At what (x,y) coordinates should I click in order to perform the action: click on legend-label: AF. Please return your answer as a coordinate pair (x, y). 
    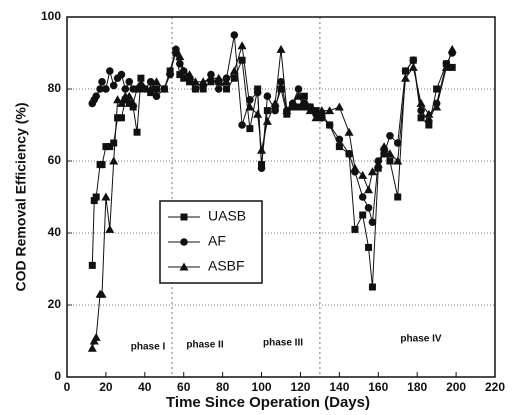
    Looking at the image, I should click on (217, 241).